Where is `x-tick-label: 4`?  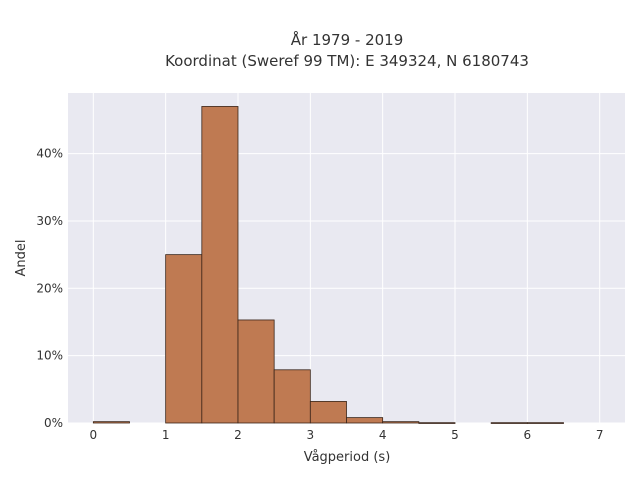 x-tick-label: 4 is located at coordinates (383, 435).